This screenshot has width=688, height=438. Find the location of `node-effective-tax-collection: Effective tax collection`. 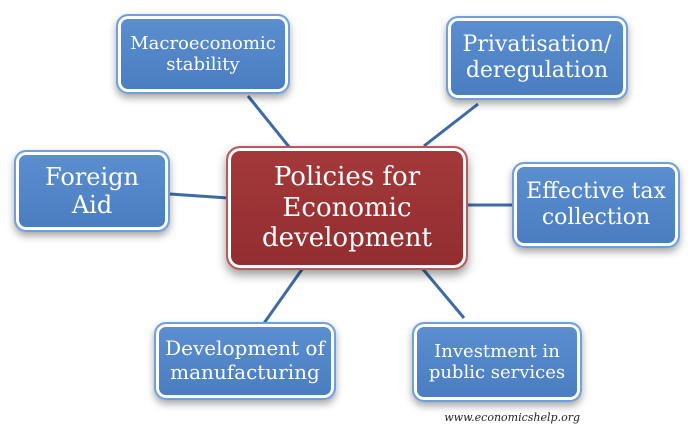

node-effective-tax-collection: Effective tax collection is located at coordinates (596, 205).